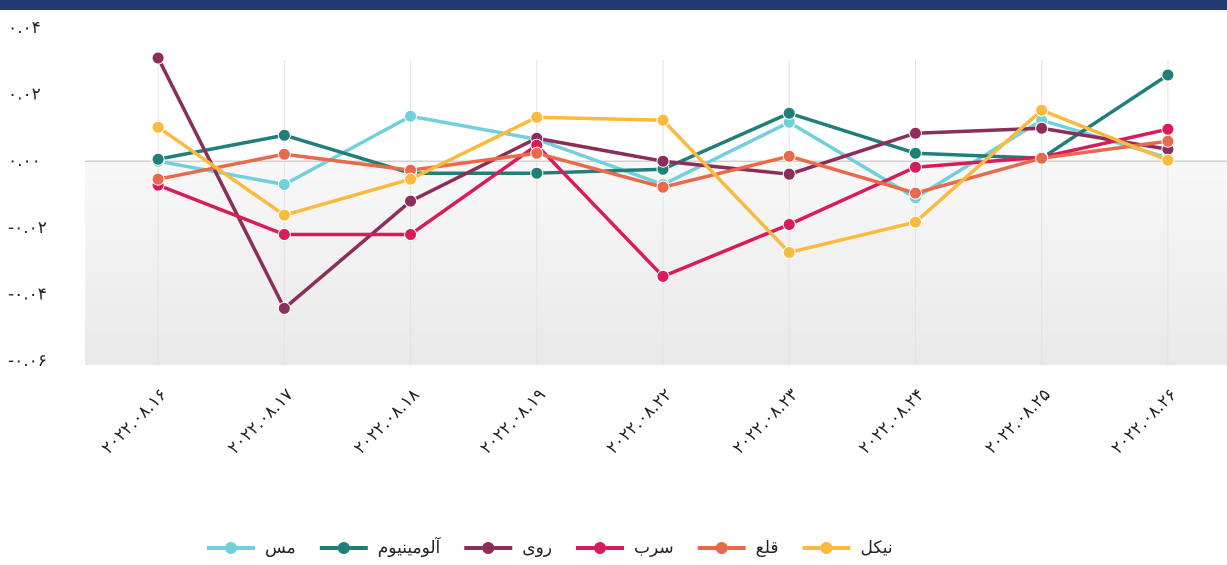  What do you see at coordinates (134, 421) in the screenshot?
I see `x-tick-label: ۲۰۲۲.۰۸.۱۶` at bounding box center [134, 421].